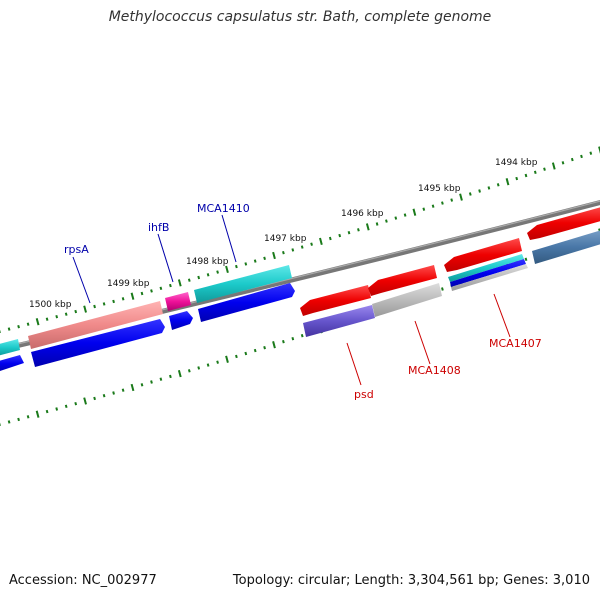  What do you see at coordinates (439, 189) in the screenshot?
I see `scale-label: 1495 kbp` at bounding box center [439, 189].